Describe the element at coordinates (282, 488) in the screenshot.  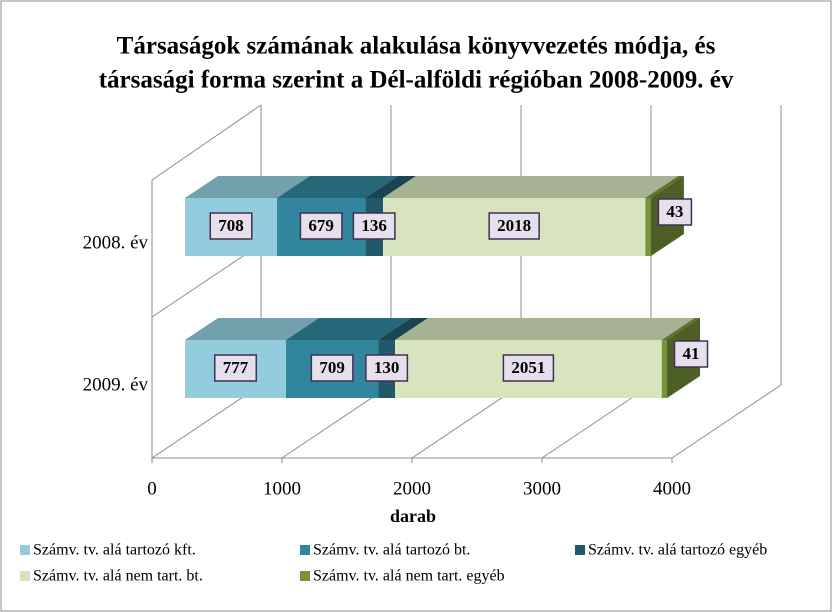
I see `x-tick-label: 1000` at that location.